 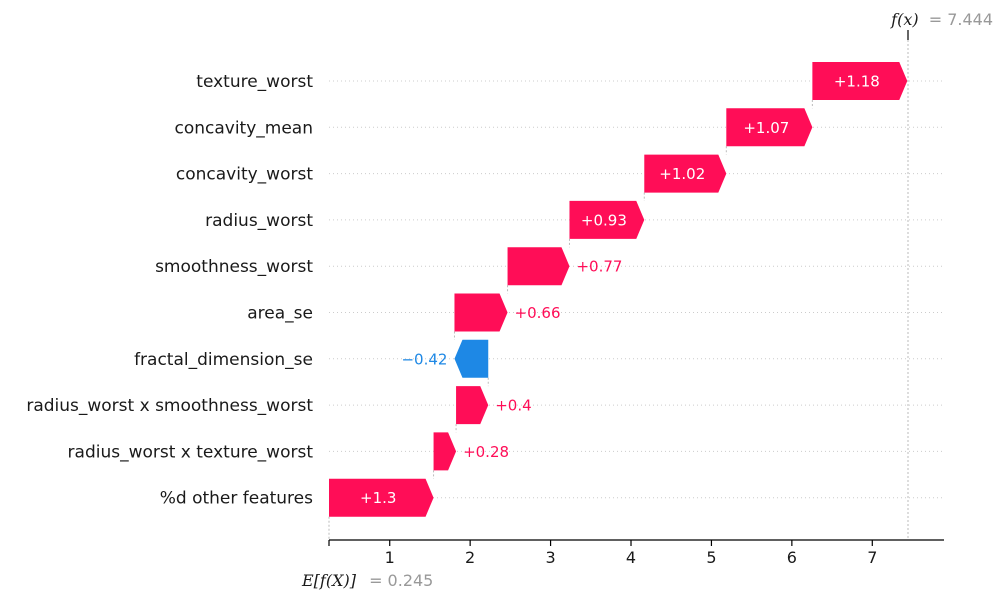 What do you see at coordinates (513, 406) in the screenshot?
I see `bar-value-label: +0.4` at bounding box center [513, 406].